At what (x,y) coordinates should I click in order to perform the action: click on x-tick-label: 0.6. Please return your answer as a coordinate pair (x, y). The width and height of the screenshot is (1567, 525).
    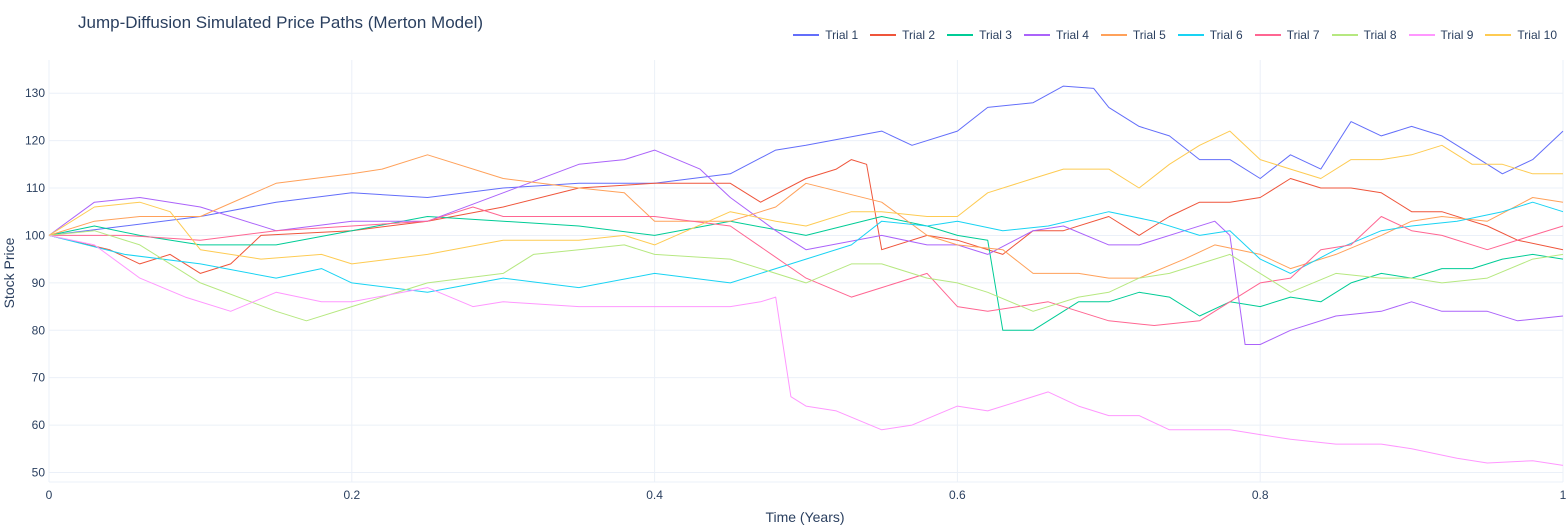
    Looking at the image, I should click on (957, 495).